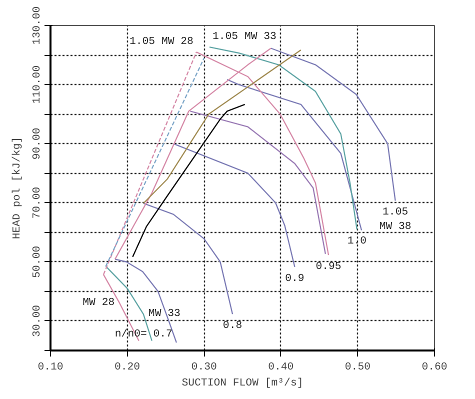 This screenshot has height=399, width=475. Describe the element at coordinates (395, 220) in the screenshot. I see `annotation: 1.05 MW 38` at that location.